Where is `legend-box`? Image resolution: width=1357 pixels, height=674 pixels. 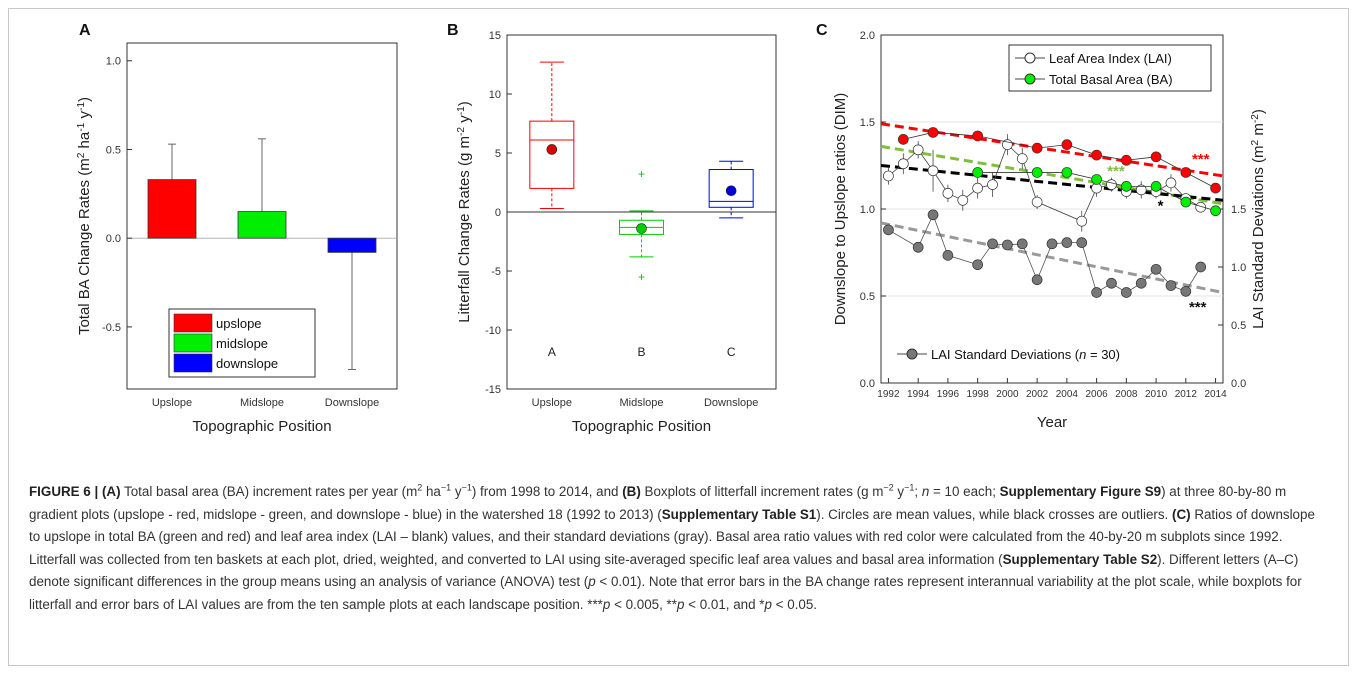 legend-box is located at coordinates (1110, 68).